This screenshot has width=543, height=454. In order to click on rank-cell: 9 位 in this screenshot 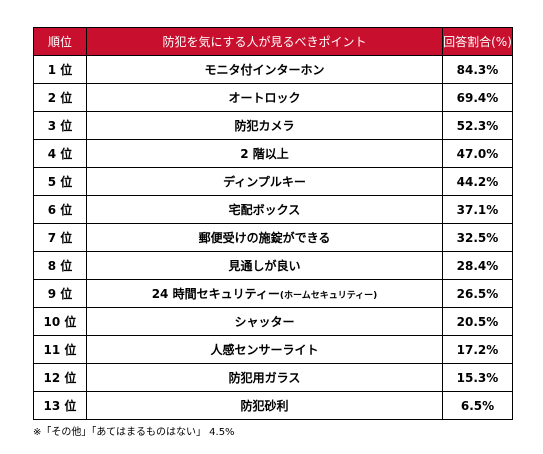, I will do `click(60, 293)`.